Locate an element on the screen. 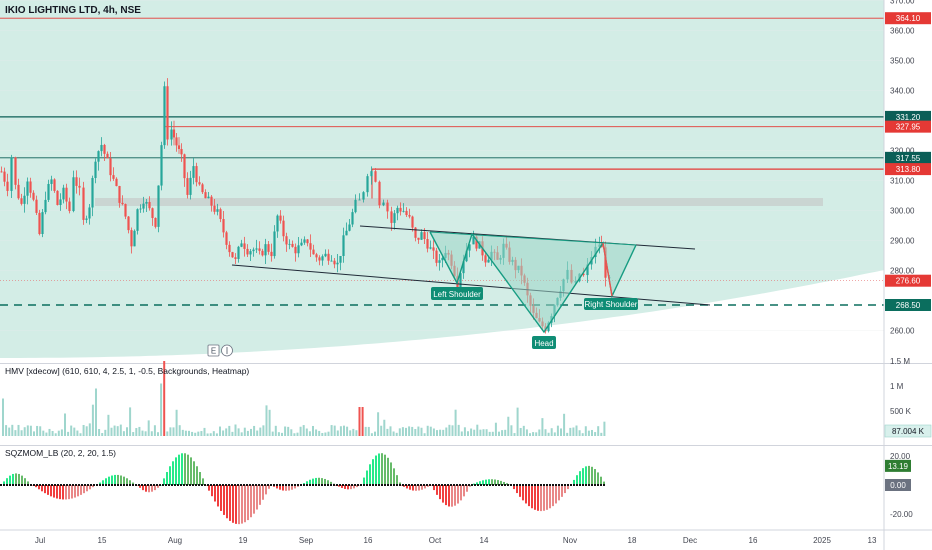 The image size is (932, 550). earnings-icon: E is located at coordinates (213, 350).